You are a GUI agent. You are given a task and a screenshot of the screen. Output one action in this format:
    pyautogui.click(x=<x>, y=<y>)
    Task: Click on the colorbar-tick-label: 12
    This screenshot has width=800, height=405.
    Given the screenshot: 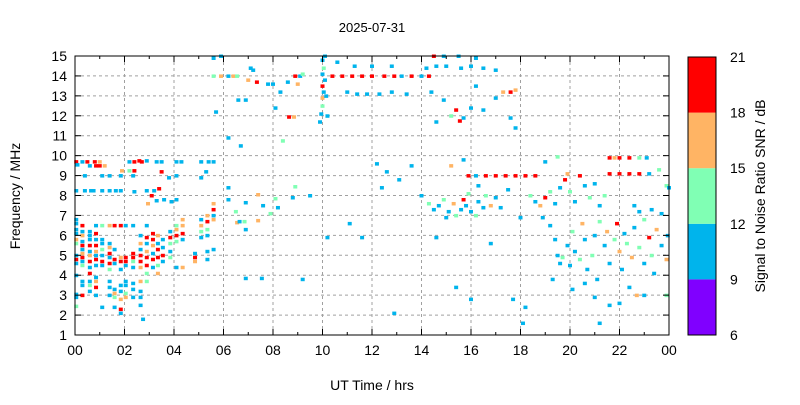 What is the action you would take?
    pyautogui.click(x=738, y=224)
    